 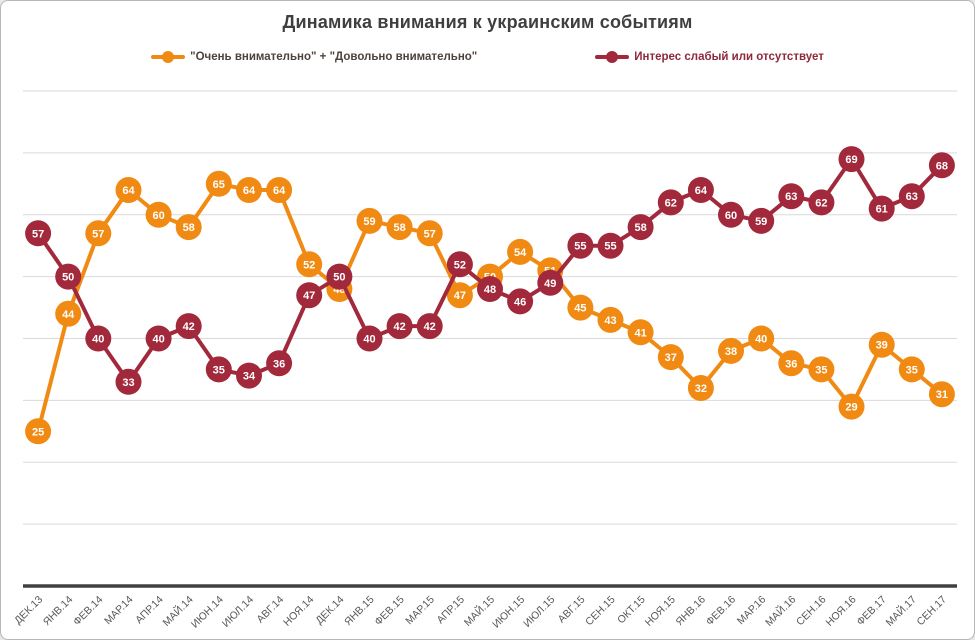 What do you see at coordinates (420, 611) in the screenshot?
I see `x-axis-label: МАР.15` at bounding box center [420, 611].